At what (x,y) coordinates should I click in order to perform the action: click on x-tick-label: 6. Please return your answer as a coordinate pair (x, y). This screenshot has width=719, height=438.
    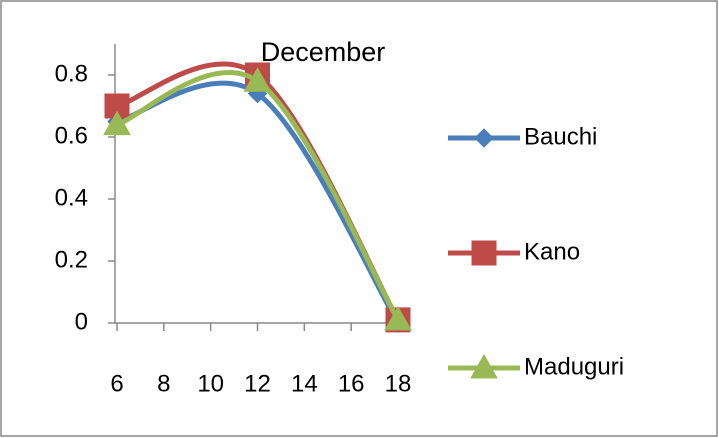
    Looking at the image, I should click on (116, 383).